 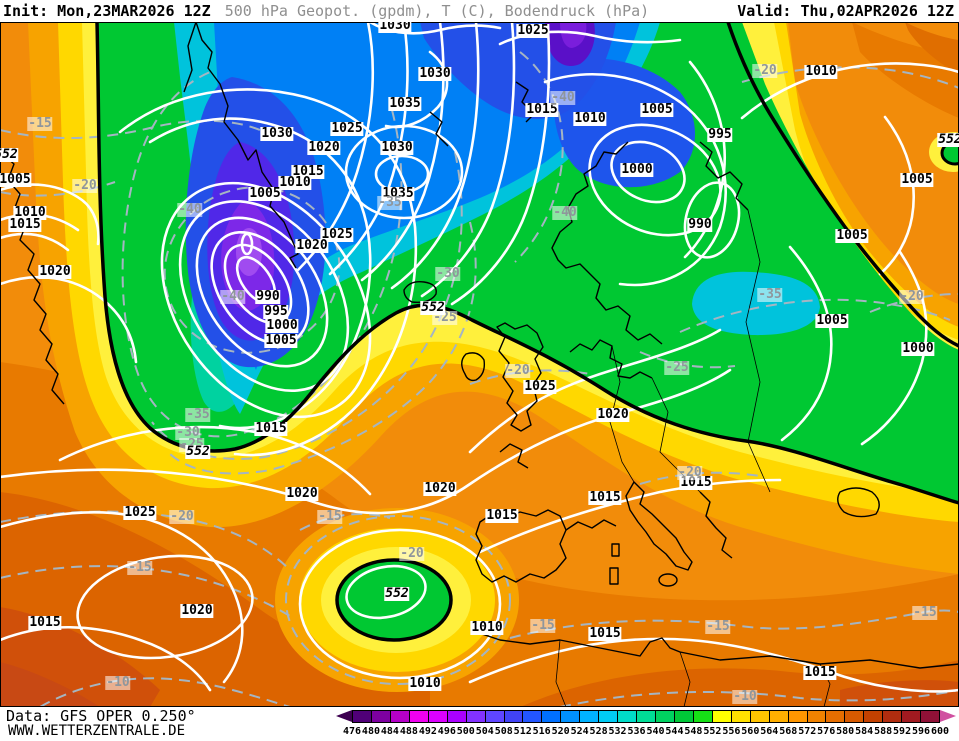 I want to click on colorbar-tick-label: 552, so click(x=712, y=731).